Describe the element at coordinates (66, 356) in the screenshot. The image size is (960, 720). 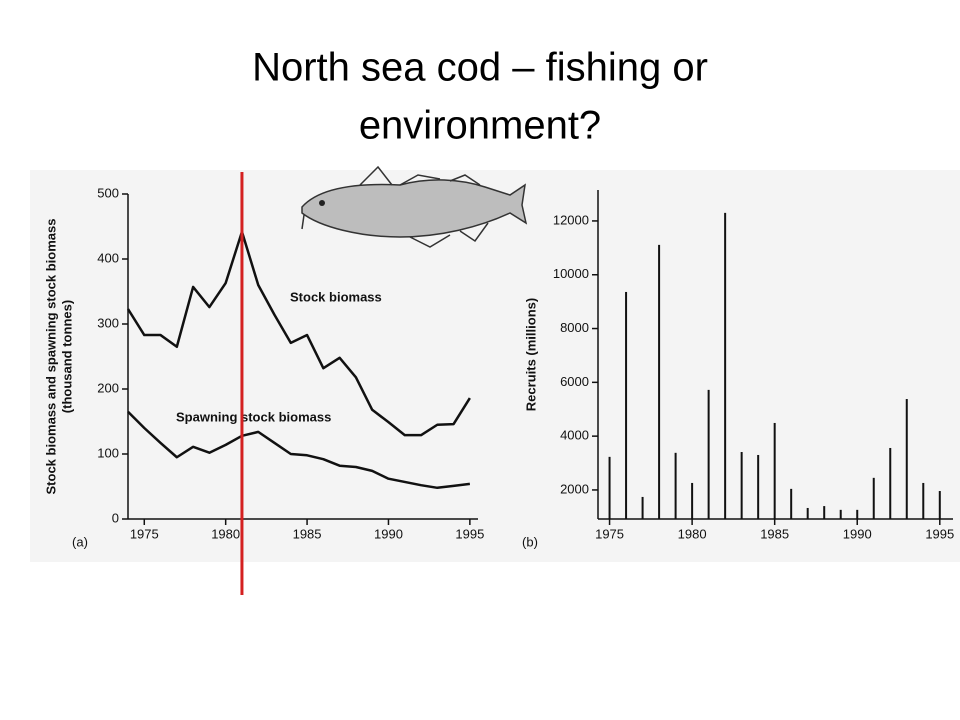
I see `y-axis-label: (thousand tonnes)` at that location.